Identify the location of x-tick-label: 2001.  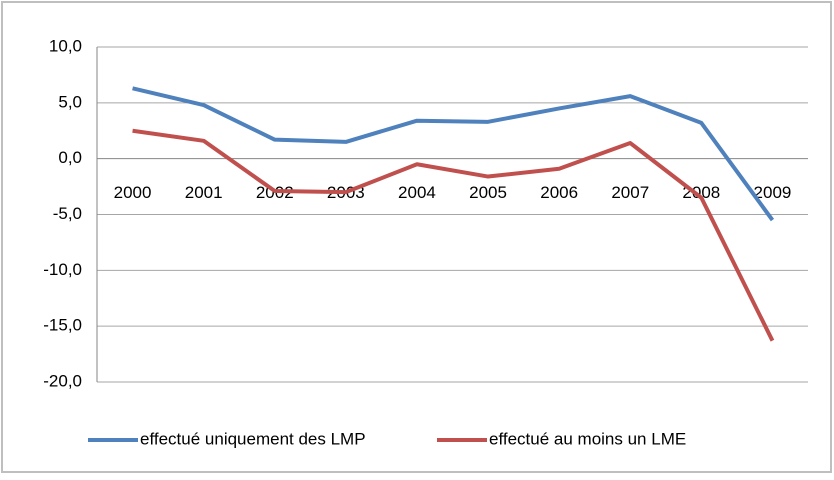
(204, 192).